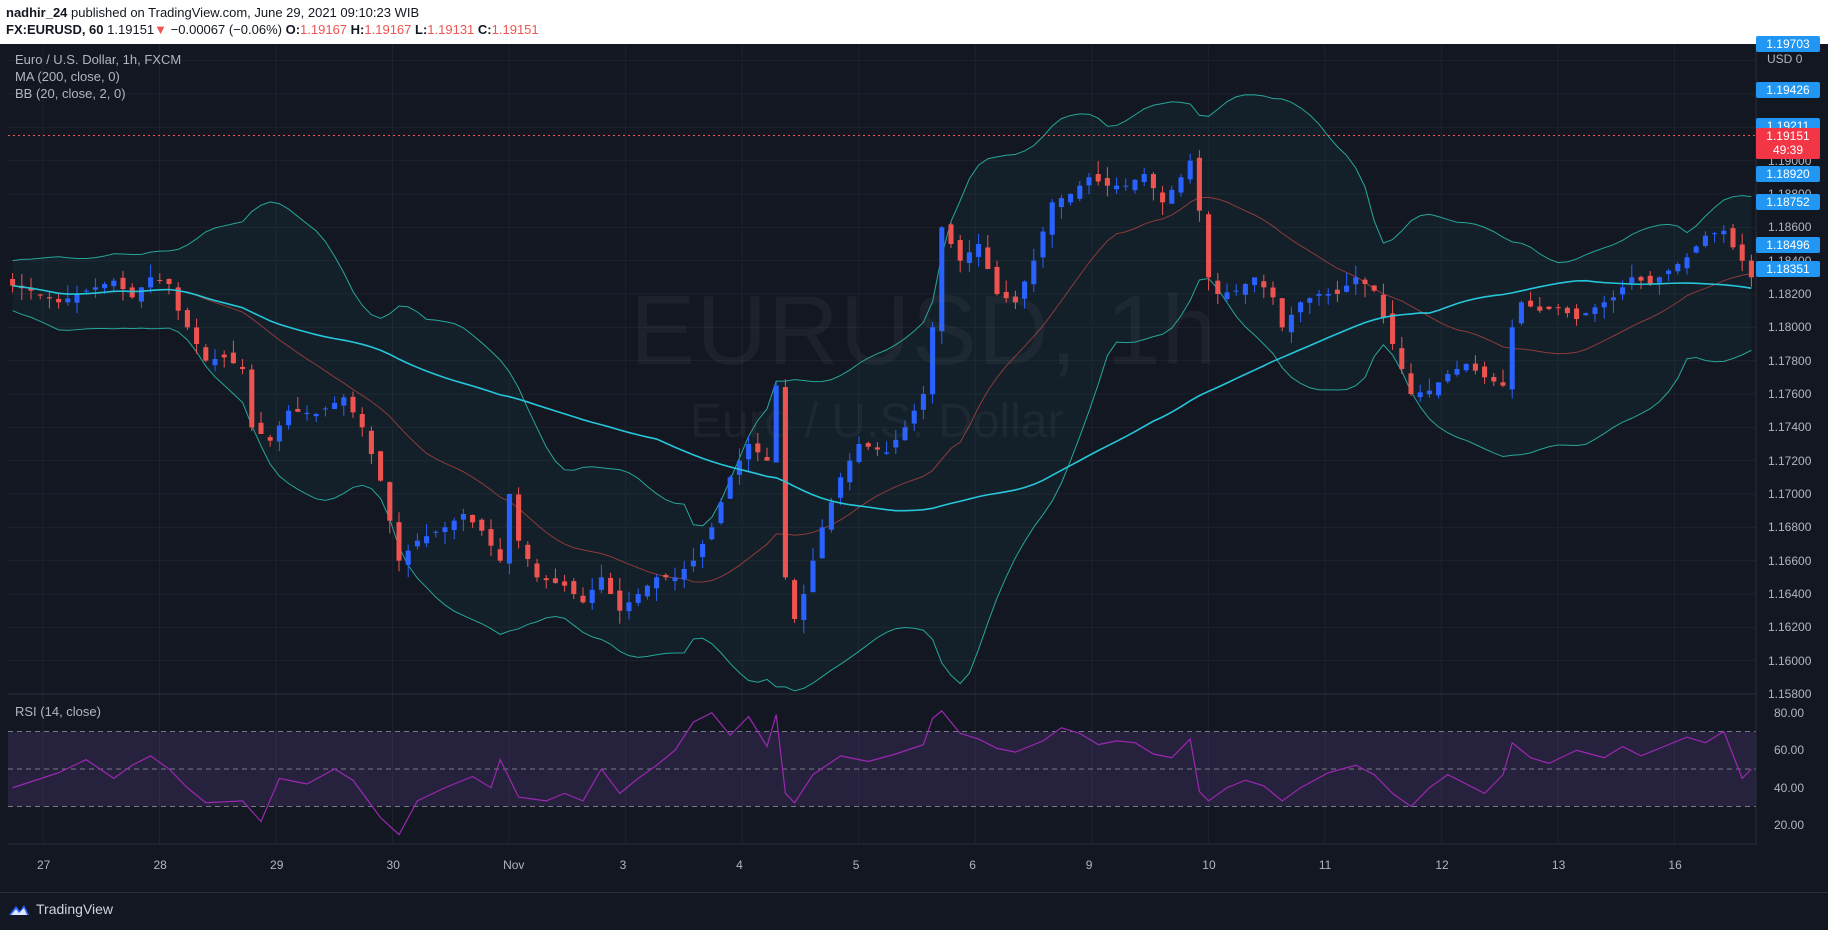  Describe the element at coordinates (19, 910) in the screenshot. I see `tradingview-logo-icon` at that location.